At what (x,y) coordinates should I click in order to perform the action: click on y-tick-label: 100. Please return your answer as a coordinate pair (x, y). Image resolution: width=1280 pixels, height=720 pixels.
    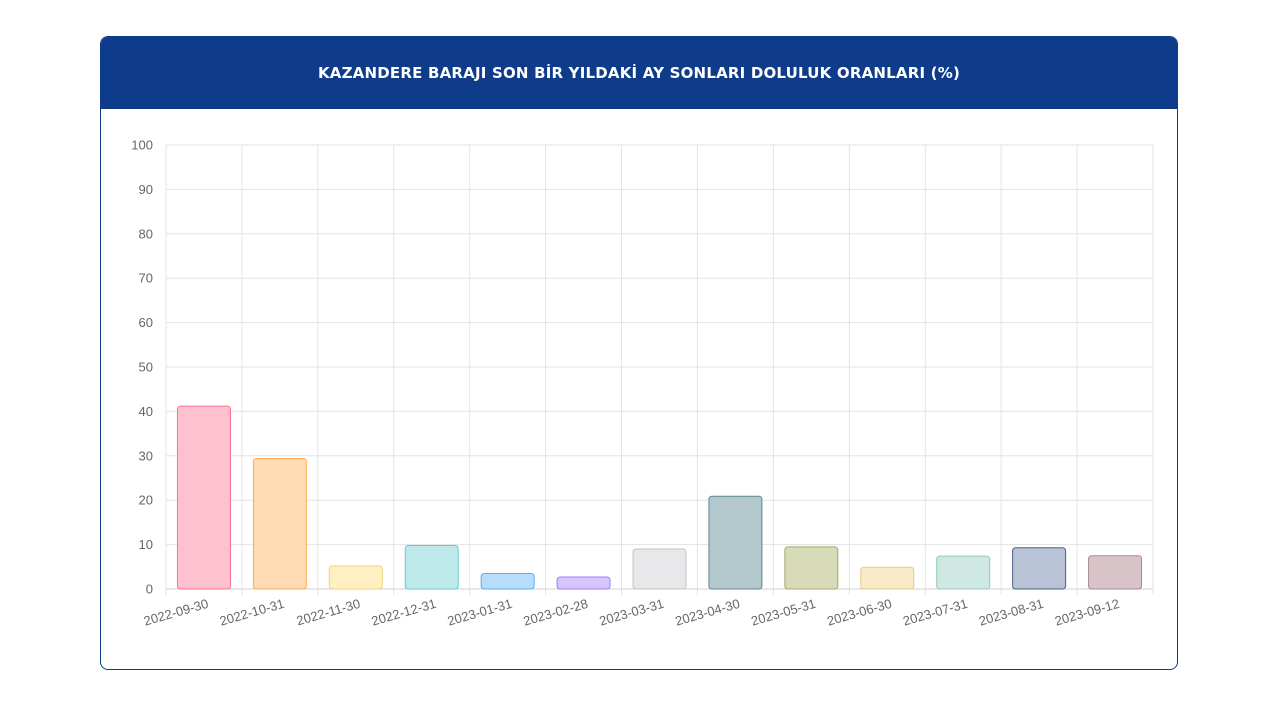
    Looking at the image, I should click on (142, 145).